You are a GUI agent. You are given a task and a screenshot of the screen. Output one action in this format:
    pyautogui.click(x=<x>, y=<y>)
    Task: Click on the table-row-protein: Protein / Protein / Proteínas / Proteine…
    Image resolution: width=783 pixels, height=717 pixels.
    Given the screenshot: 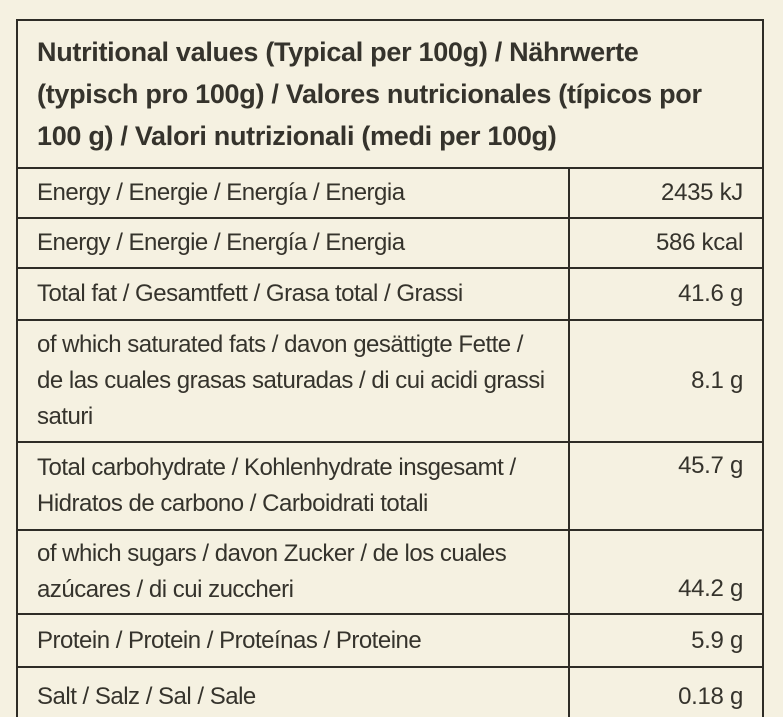 What is the action you would take?
    pyautogui.click(x=390, y=639)
    